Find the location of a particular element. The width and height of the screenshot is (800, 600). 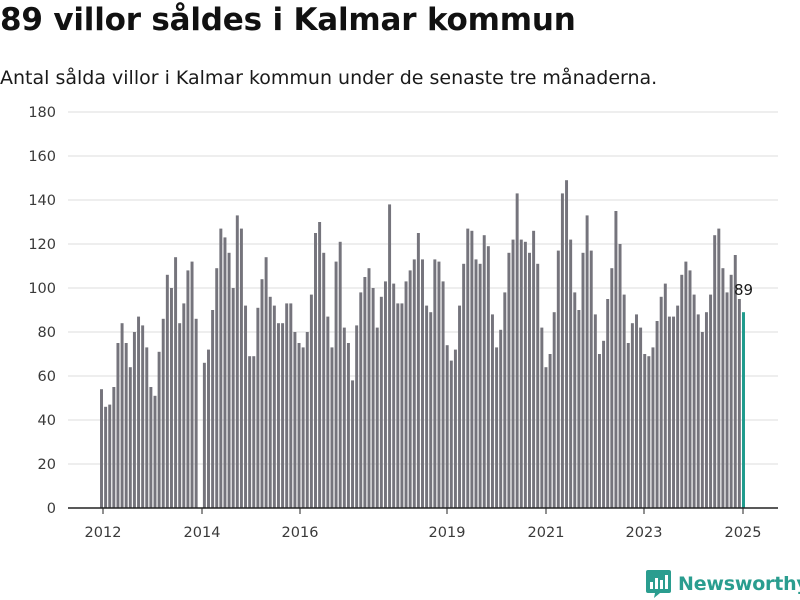

x-tick-label: 2021 is located at coordinates (546, 533).